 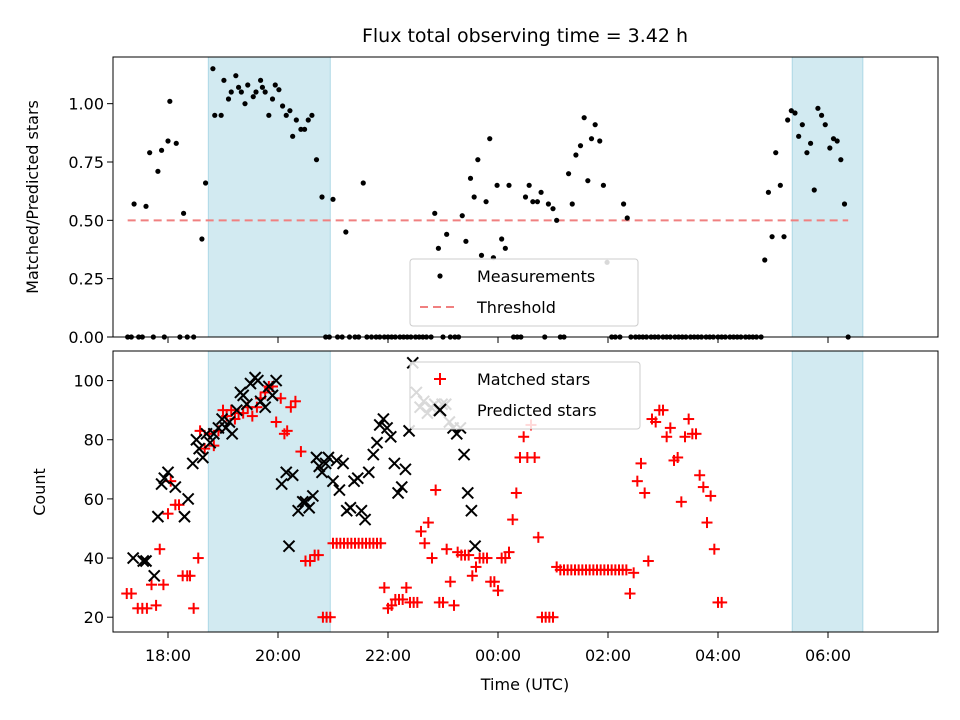 I want to click on top-y-ticks: 0.00 0.25 0.50 0.75 1.00, so click(x=90, y=221).